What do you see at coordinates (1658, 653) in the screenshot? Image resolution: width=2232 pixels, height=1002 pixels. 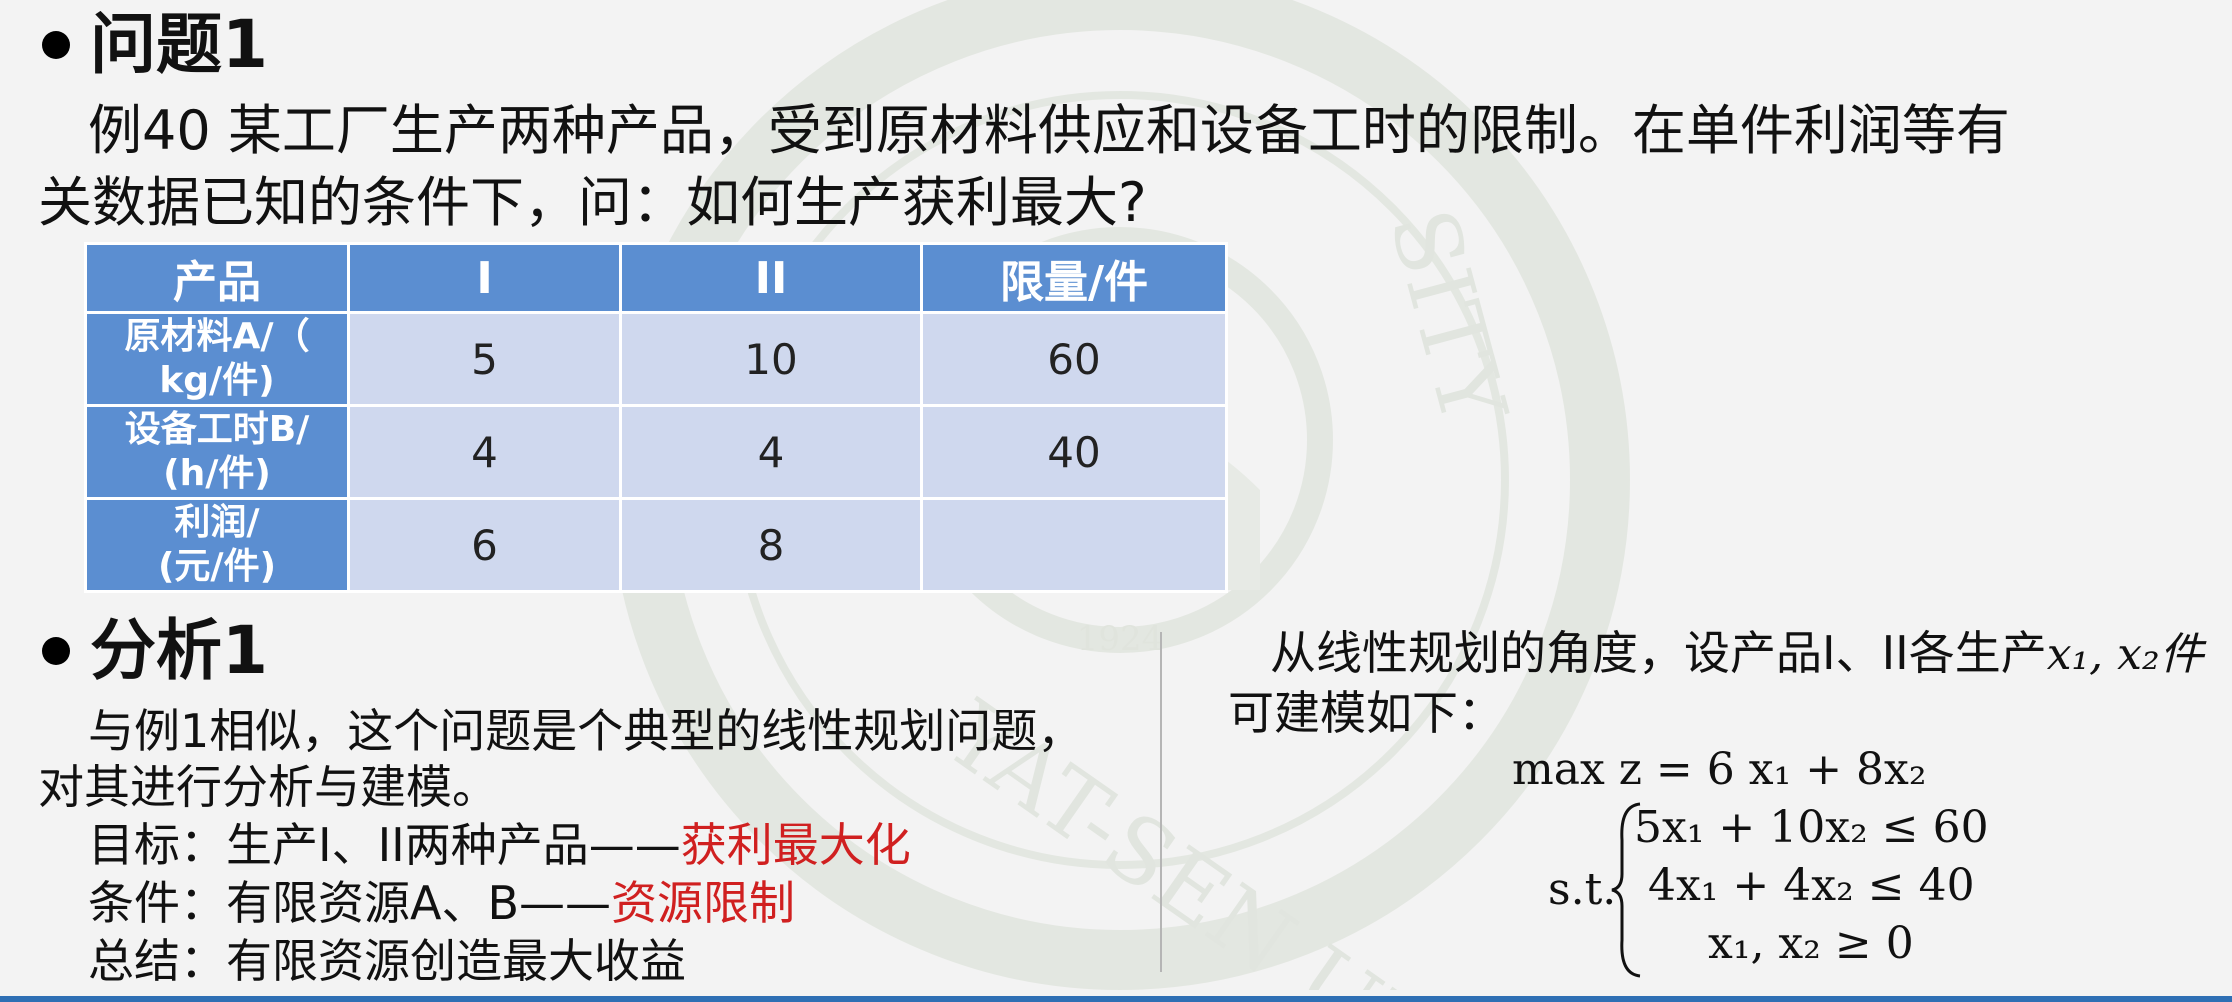 I see `model-intro-text: 从线性规划的角度，设产品I、II各生产` at bounding box center [1658, 653].